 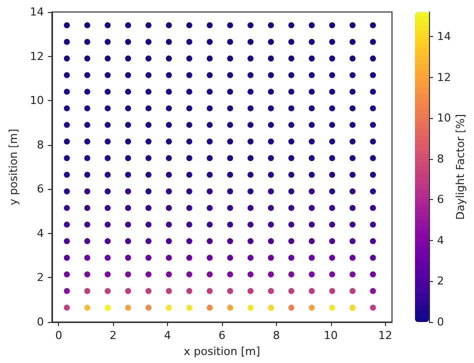 What do you see at coordinates (222, 335) in the screenshot?
I see `x-tick-label: 6` at bounding box center [222, 335].